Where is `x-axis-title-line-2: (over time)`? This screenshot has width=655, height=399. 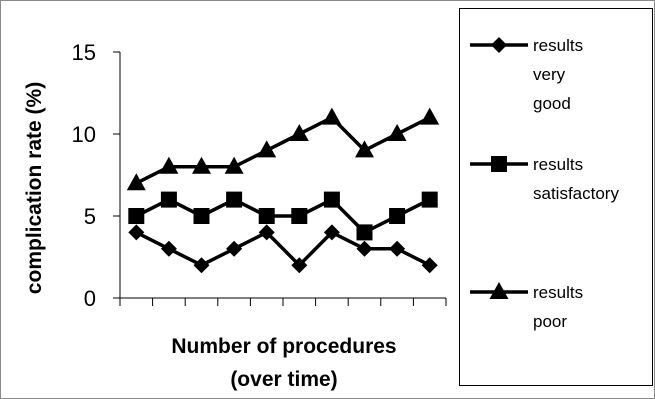 x-axis-title-line-2: (over time) is located at coordinates (283, 379).